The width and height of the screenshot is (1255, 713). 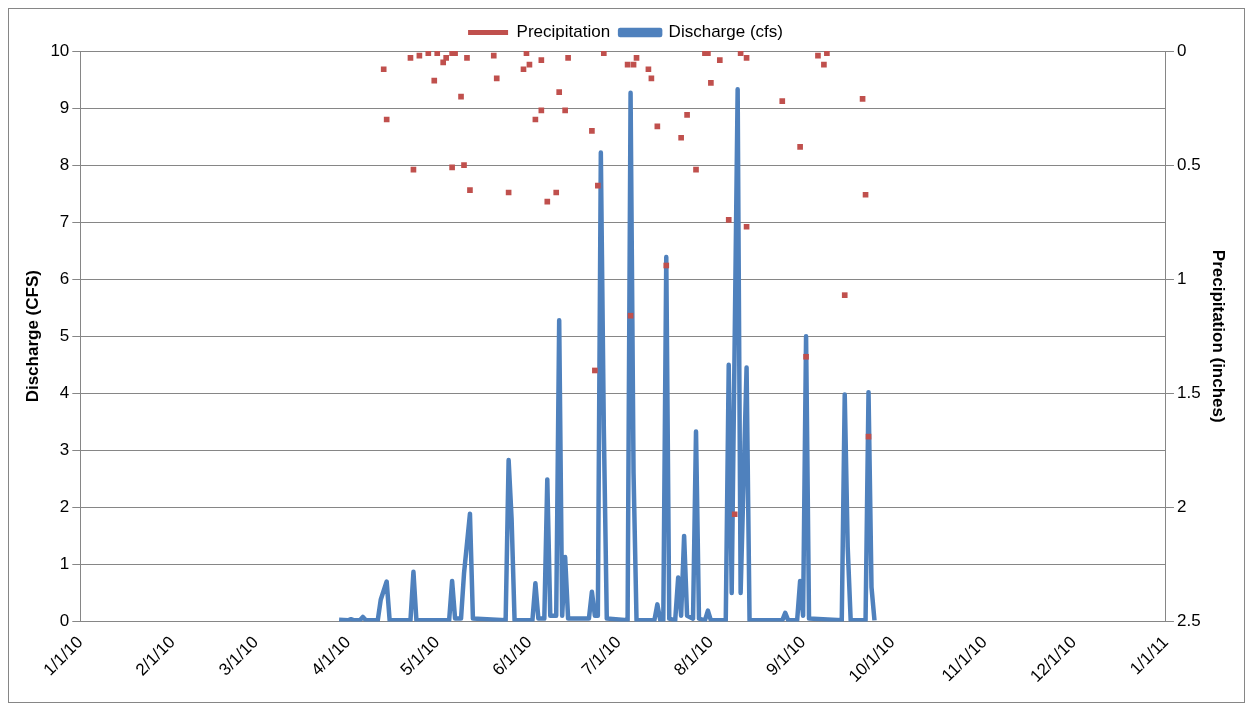 I want to click on y2-tick-label: 1, so click(x=1181, y=278).